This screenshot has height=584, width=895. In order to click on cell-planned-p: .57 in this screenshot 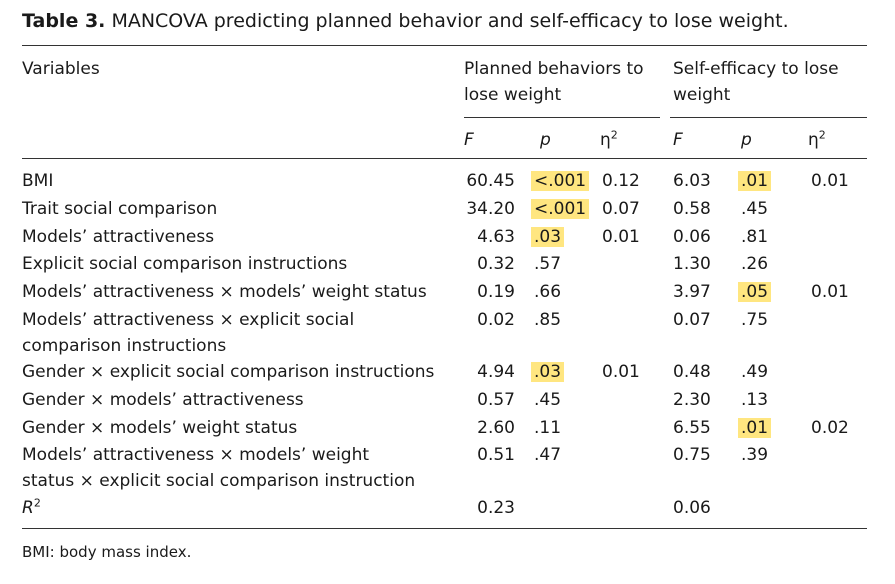, I will do `click(548, 264)`.